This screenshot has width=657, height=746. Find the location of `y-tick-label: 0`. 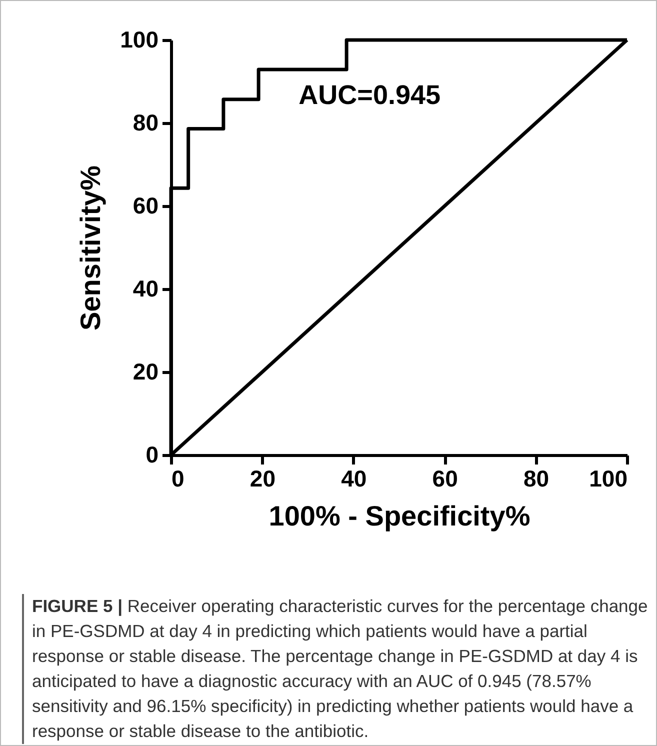

y-tick-label: 0 is located at coordinates (152, 455).